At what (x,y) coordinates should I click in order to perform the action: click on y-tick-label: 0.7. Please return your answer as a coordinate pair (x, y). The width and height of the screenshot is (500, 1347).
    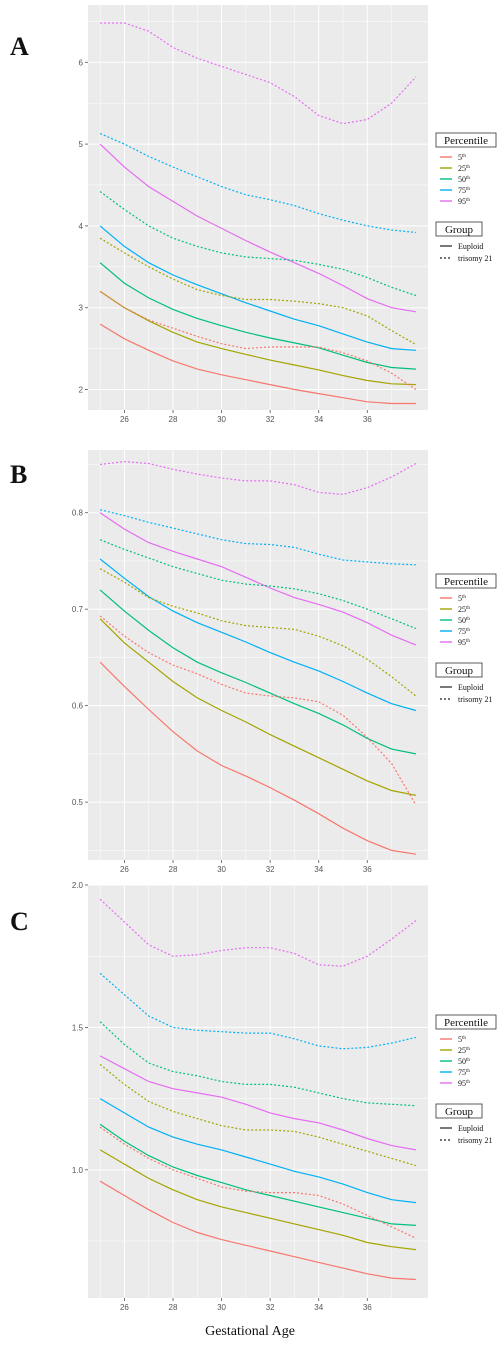
    Looking at the image, I should click on (78, 609).